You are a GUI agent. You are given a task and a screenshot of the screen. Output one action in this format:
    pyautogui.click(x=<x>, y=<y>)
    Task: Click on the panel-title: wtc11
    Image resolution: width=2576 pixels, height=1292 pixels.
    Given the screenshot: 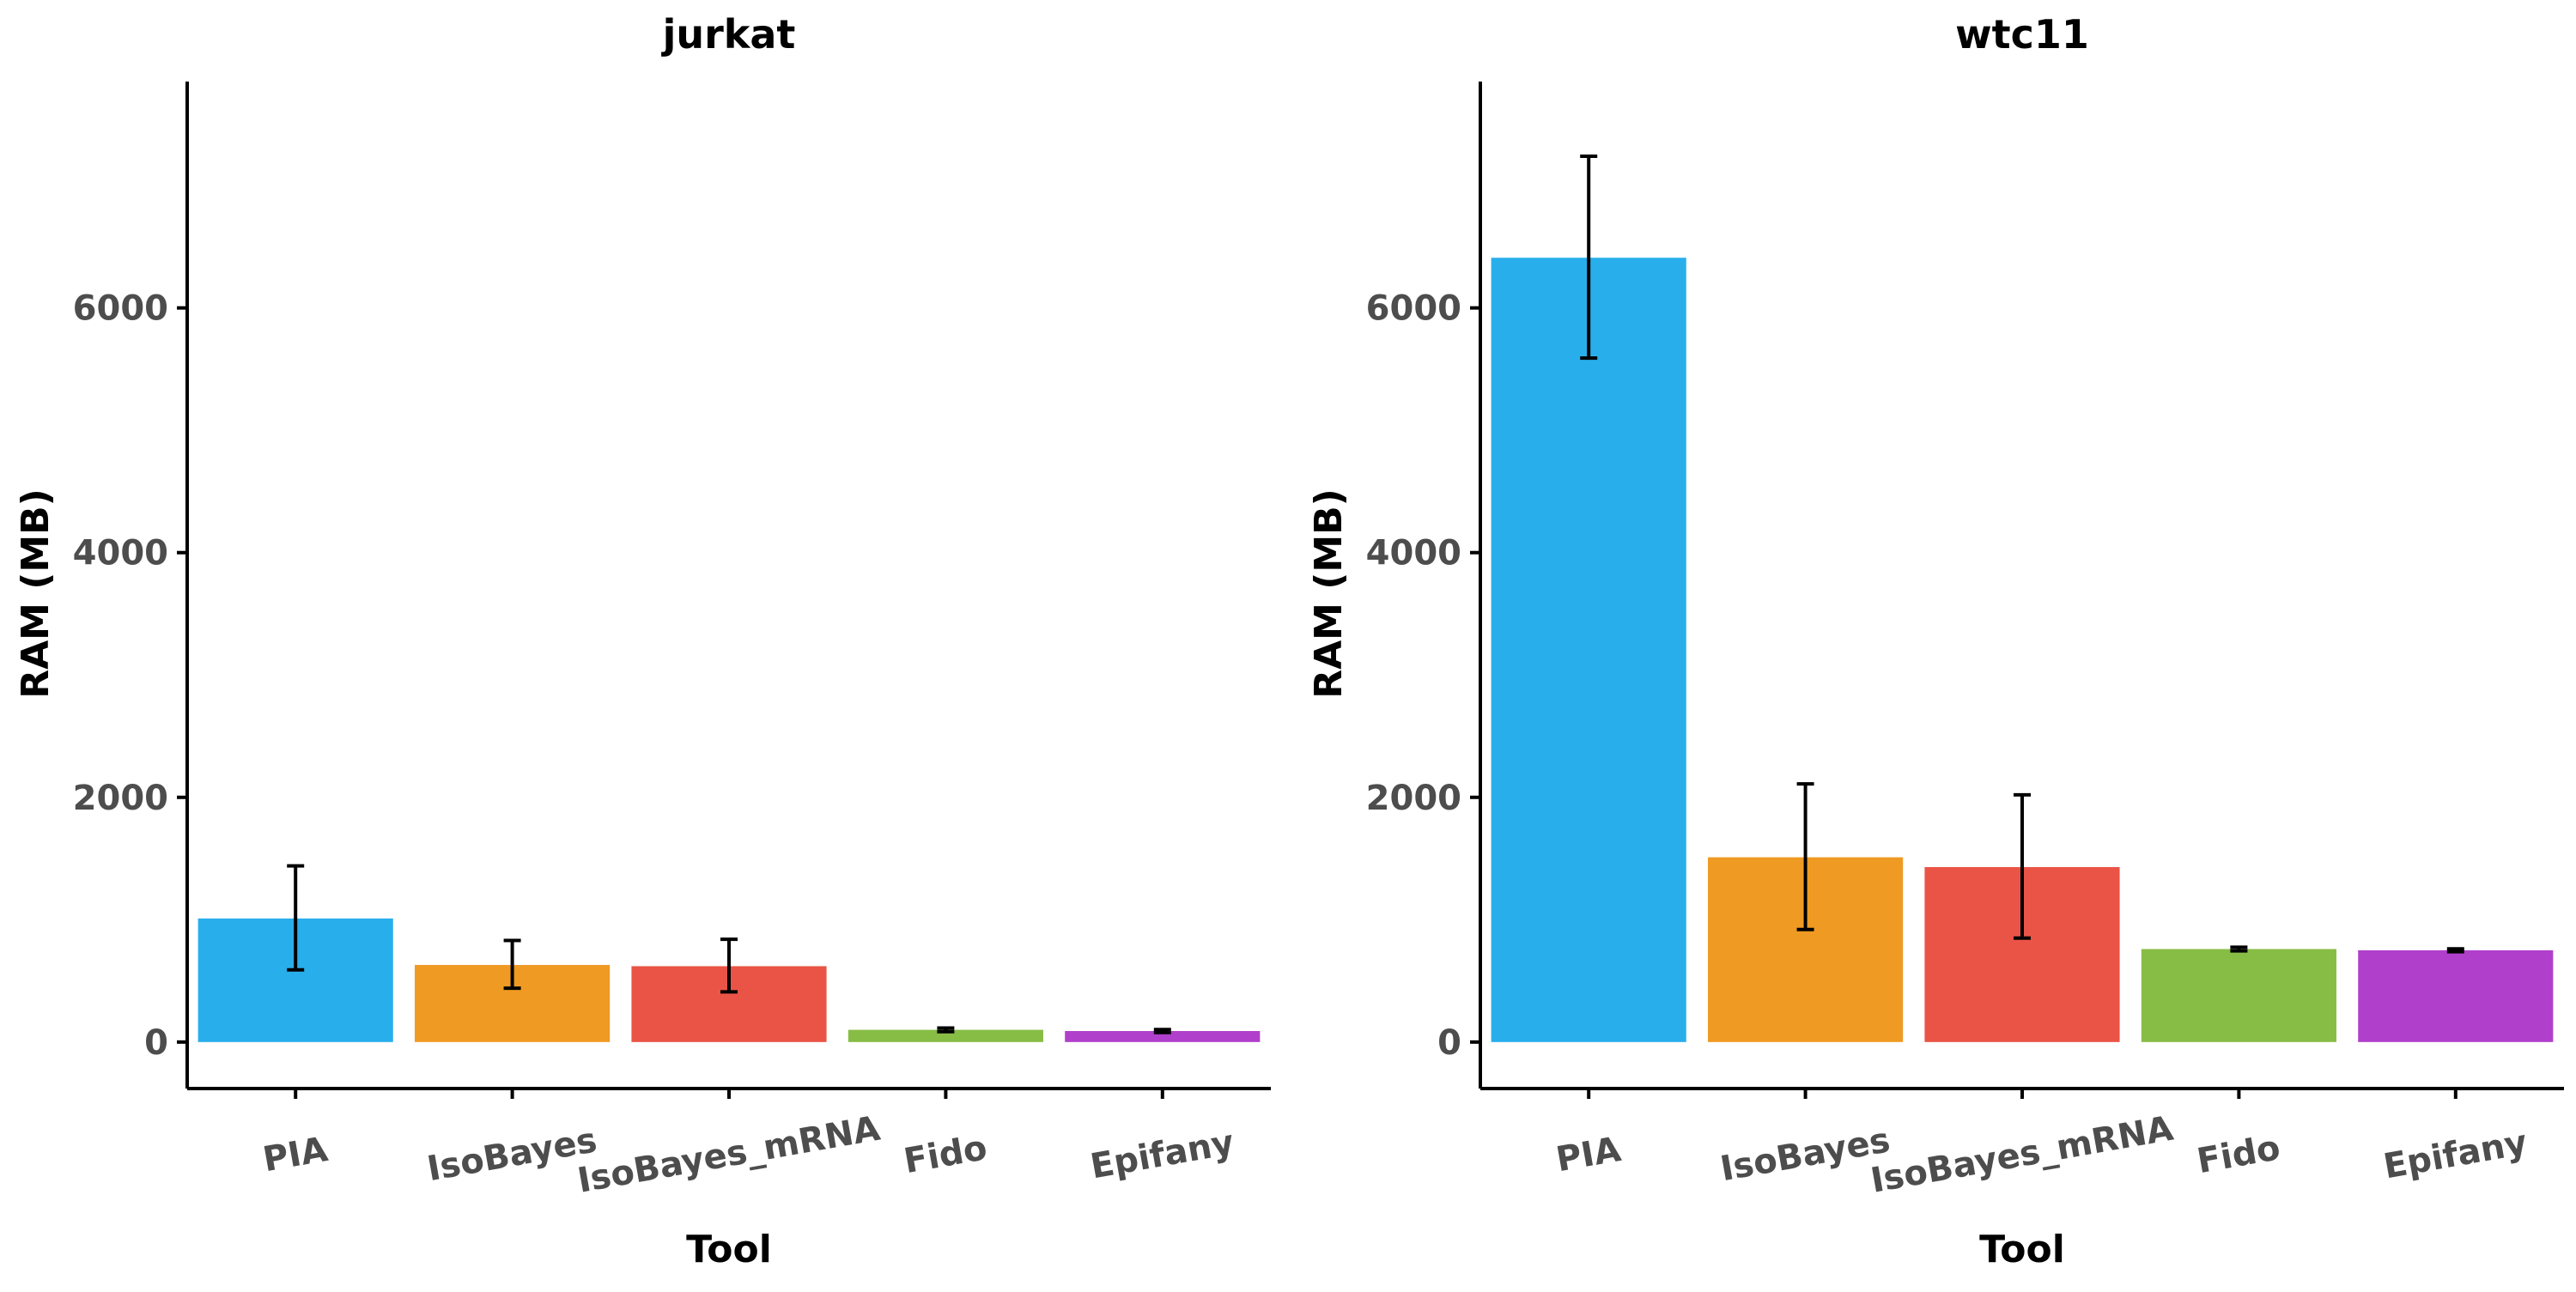 What is the action you would take?
    pyautogui.click(x=2022, y=34)
    